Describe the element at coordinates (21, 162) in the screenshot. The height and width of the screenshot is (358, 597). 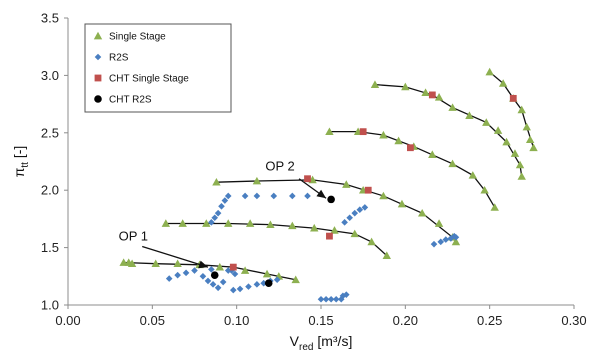
I see `y-axis-title: πtt [-]` at that location.